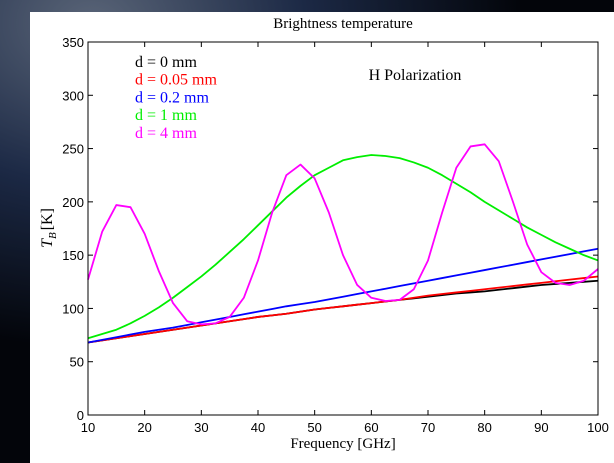 The height and width of the screenshot is (463, 614). Describe the element at coordinates (176, 80) in the screenshot. I see `legend-entry: d = 0.05 mm` at that location.